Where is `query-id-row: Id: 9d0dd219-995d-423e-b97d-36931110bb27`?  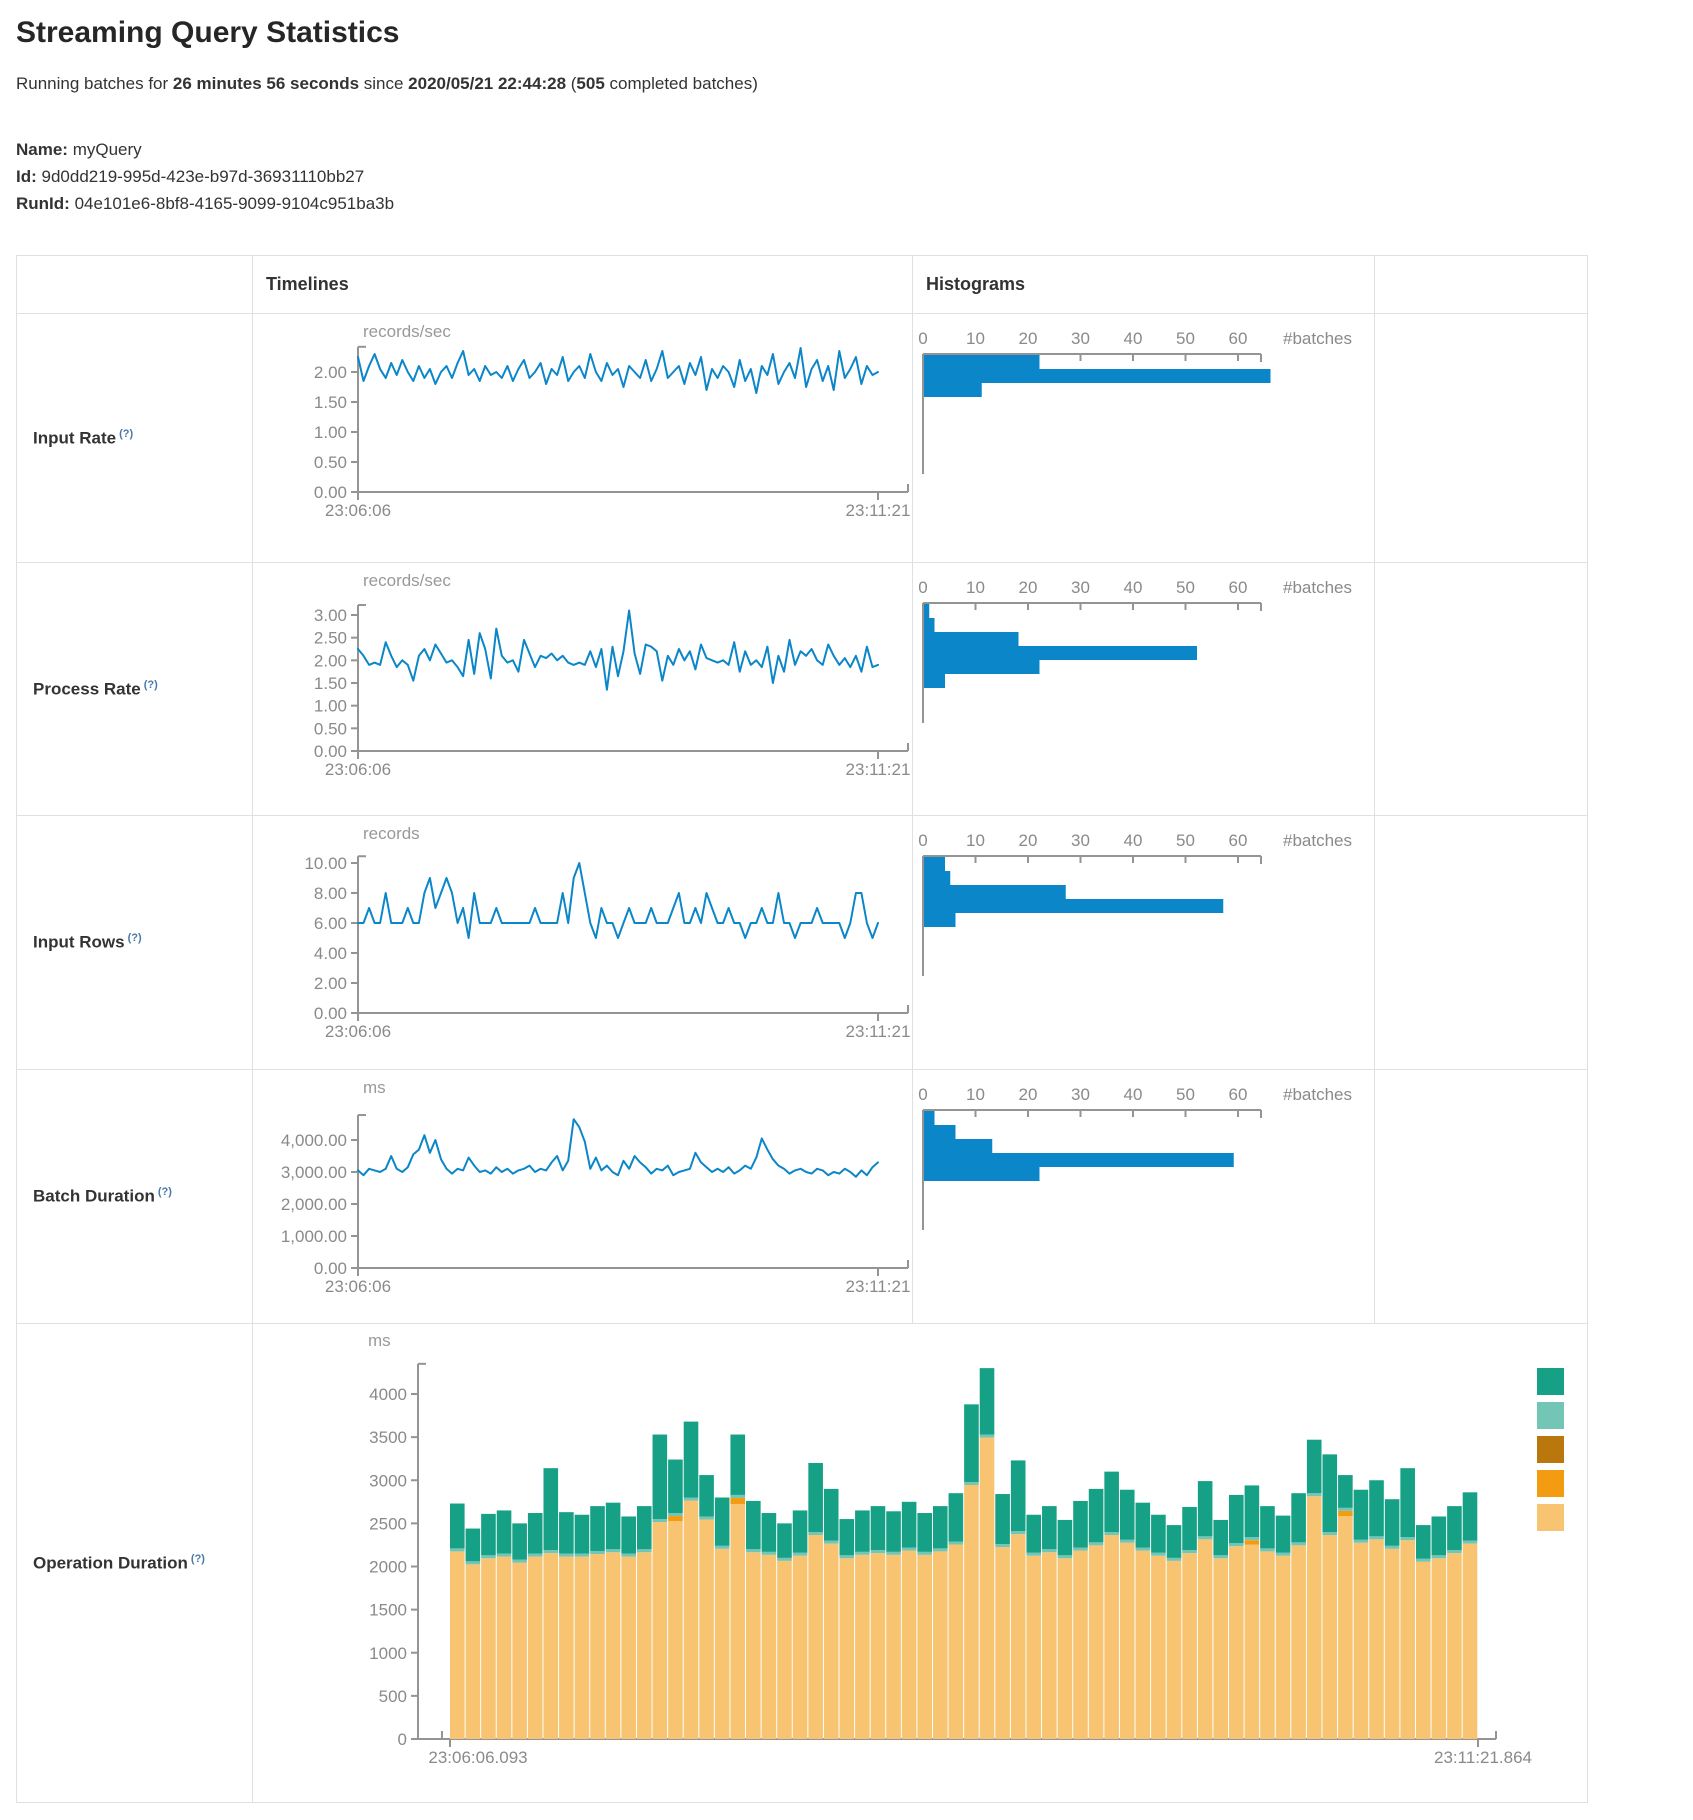 query-id-row: Id: 9d0dd219-995d-423e-b97d-36931110bb27 is located at coordinates (854, 176).